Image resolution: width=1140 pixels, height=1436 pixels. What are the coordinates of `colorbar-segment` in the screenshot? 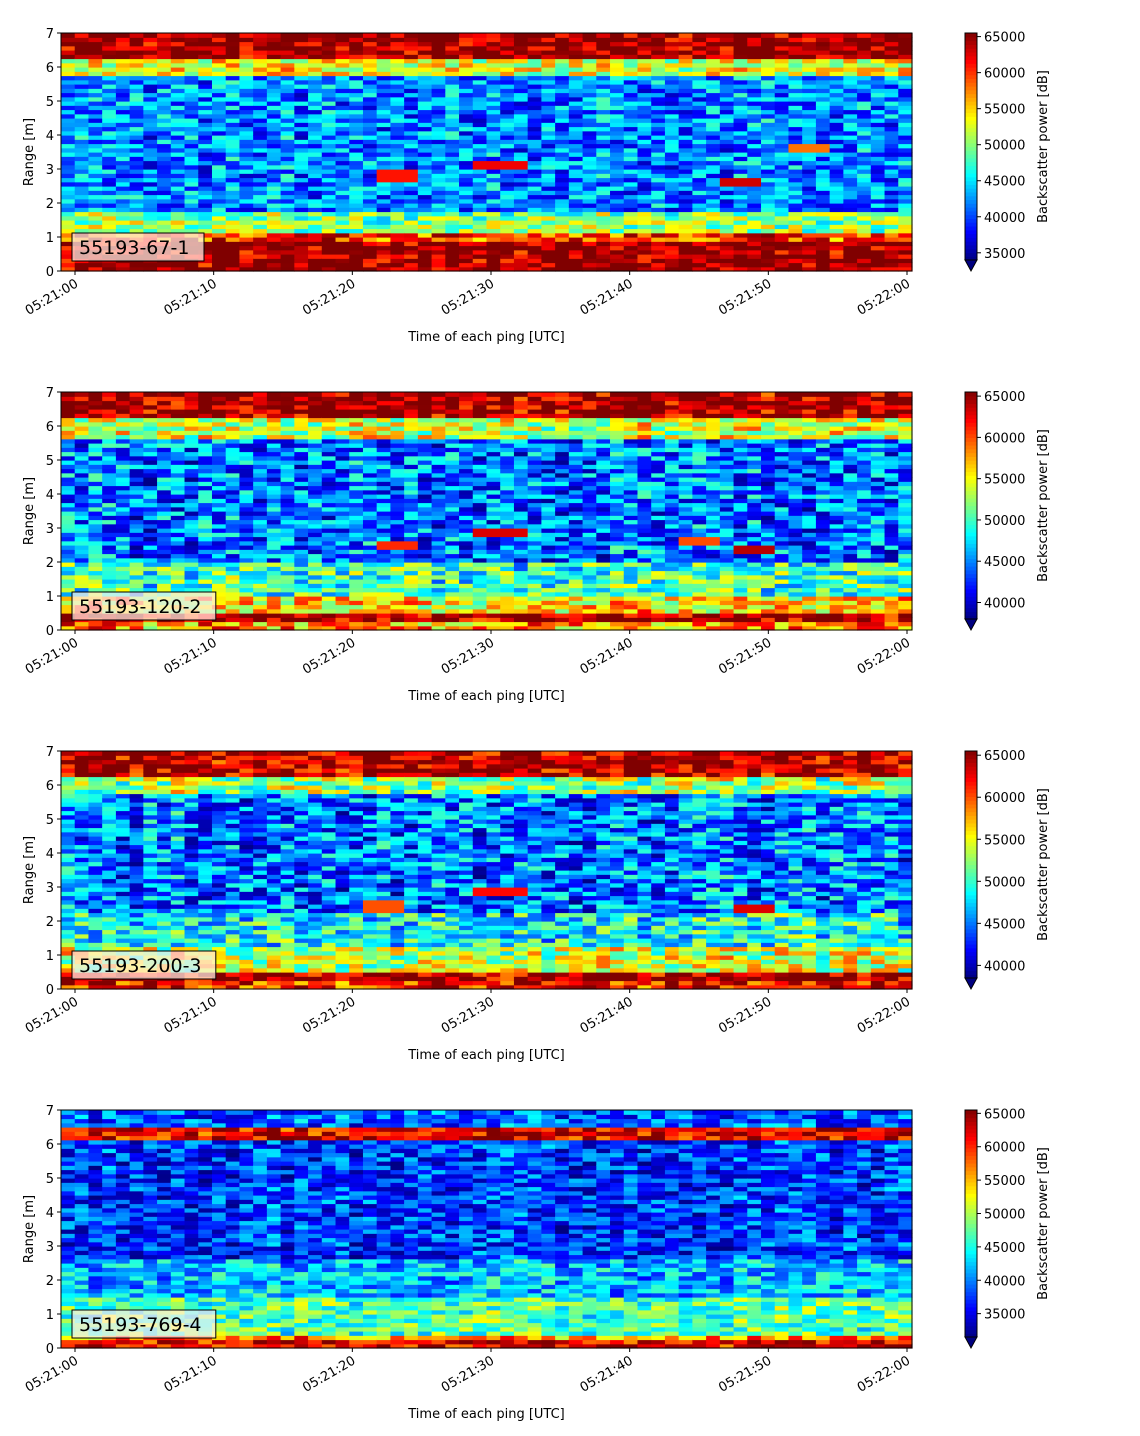 It's located at (971, 152).